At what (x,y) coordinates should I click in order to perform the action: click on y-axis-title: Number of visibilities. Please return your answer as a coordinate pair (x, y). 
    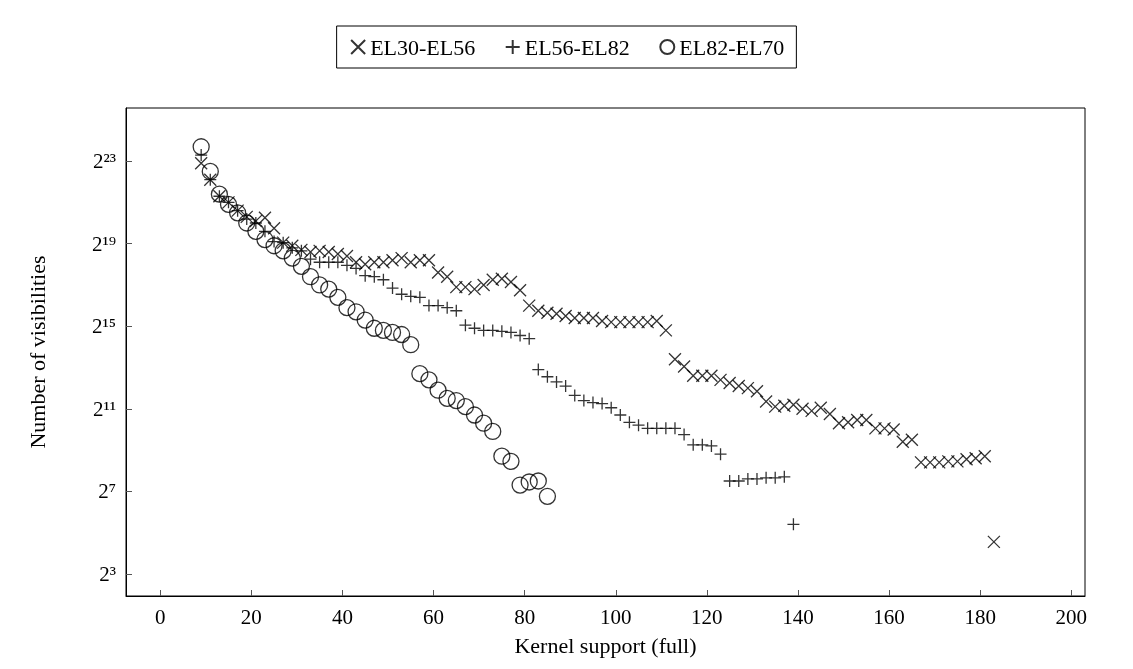
    Looking at the image, I should click on (37, 352).